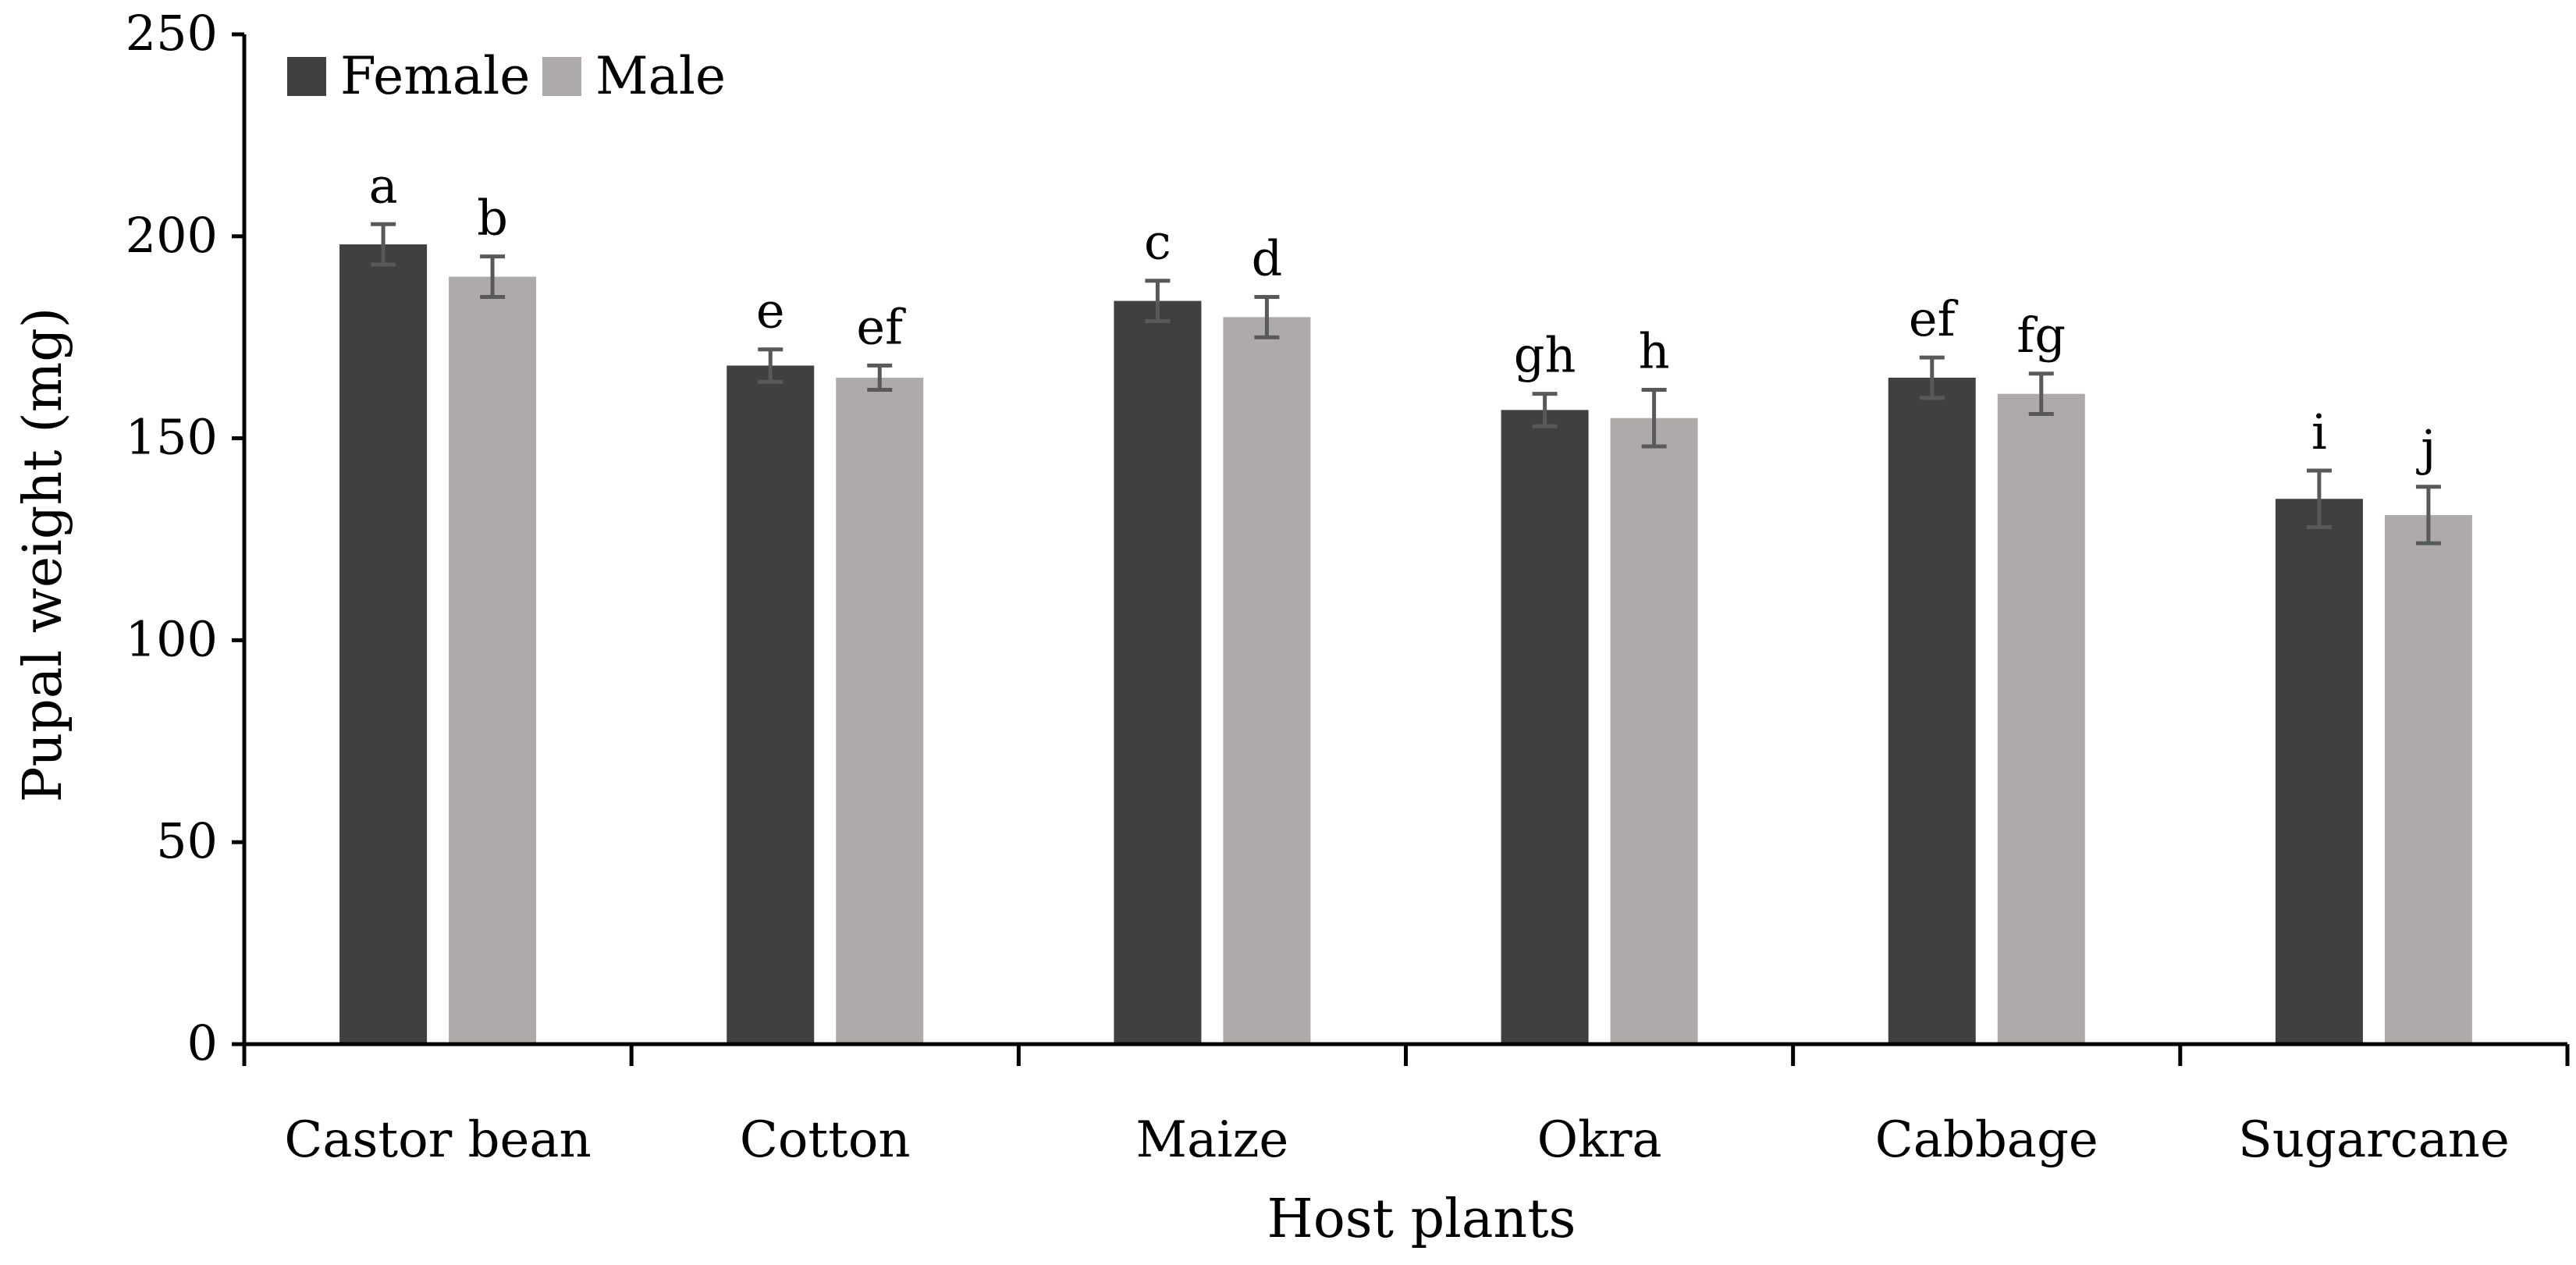  I want to click on legend-label: Female, so click(435, 76).